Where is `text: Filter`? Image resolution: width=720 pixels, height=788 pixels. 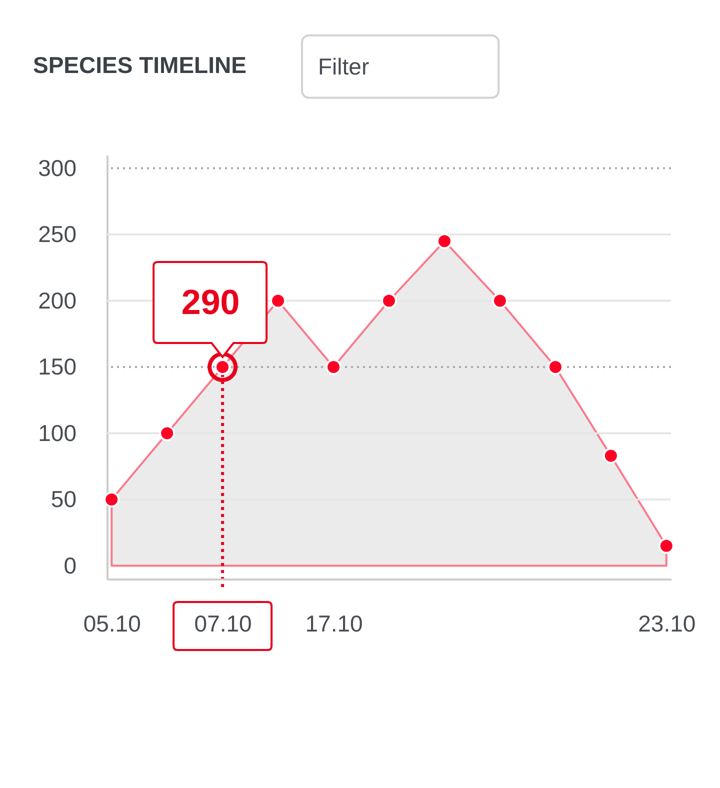 text: Filter is located at coordinates (344, 67).